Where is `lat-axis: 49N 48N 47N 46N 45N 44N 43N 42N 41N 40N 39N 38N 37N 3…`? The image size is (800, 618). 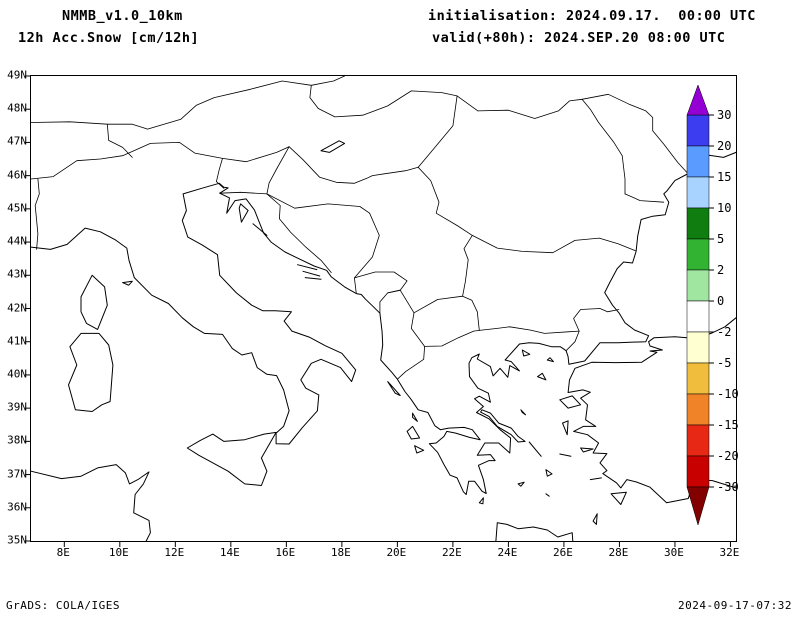 lat-axis: 49N 48N 47N 46N 45N 44N 43N 42N 41N 40N 39N 38N 37N 3… is located at coordinates (13, 308).